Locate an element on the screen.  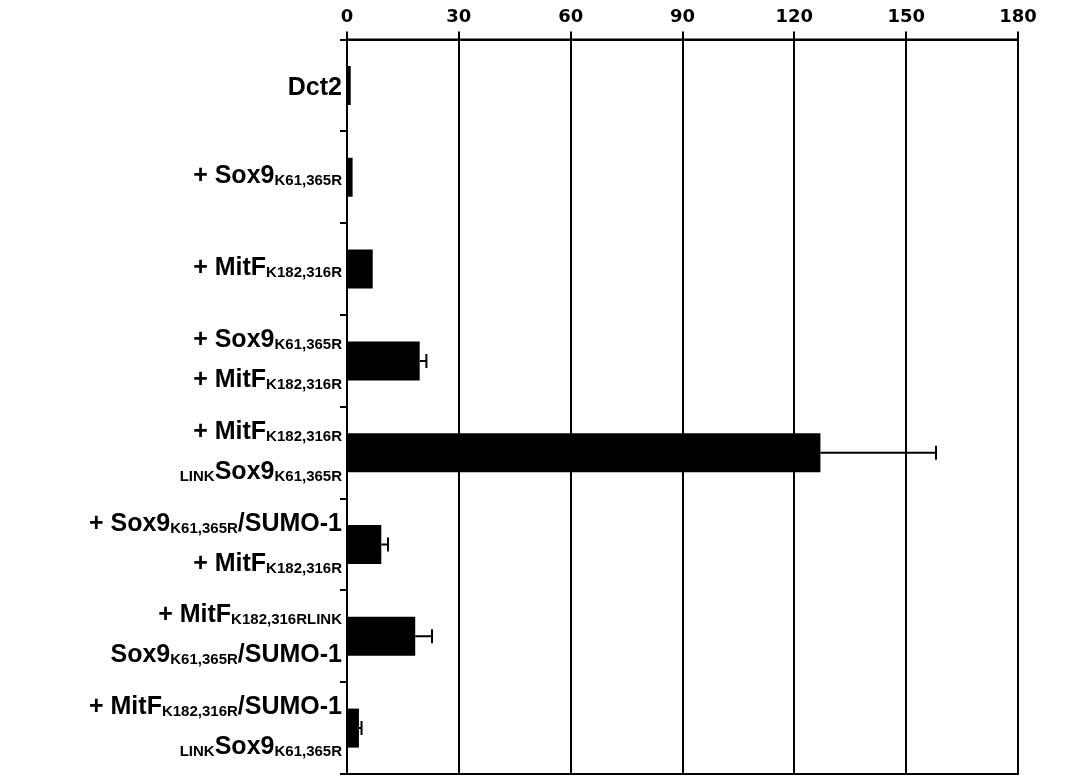
x-tick-label: 0 is located at coordinates (347, 16).